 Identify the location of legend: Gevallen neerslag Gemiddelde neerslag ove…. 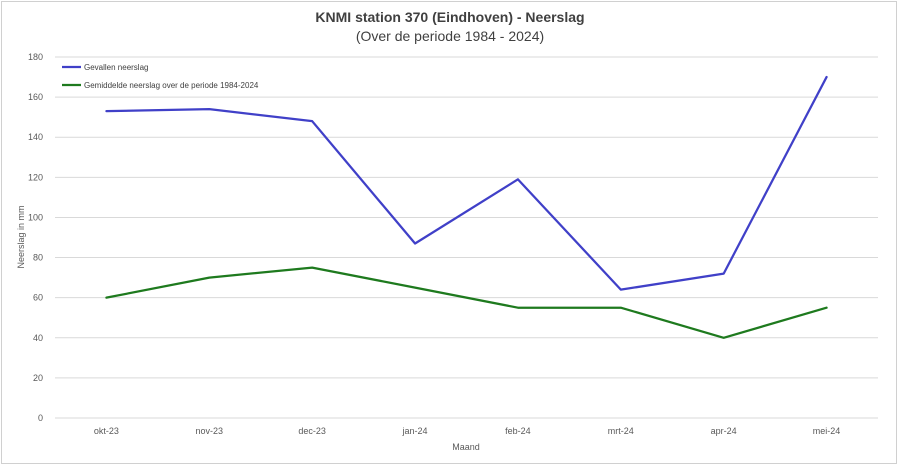
(160, 76).